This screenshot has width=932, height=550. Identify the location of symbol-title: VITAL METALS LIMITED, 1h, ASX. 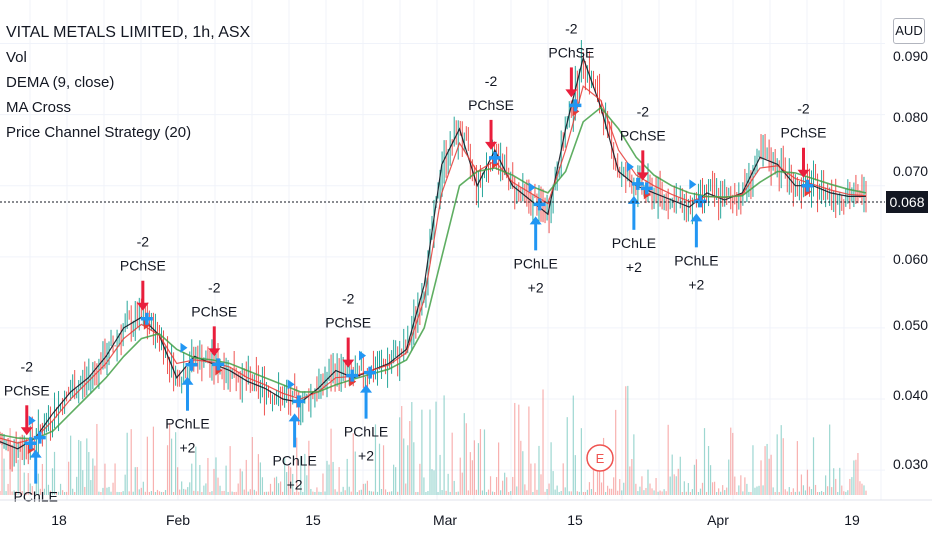
(128, 32).